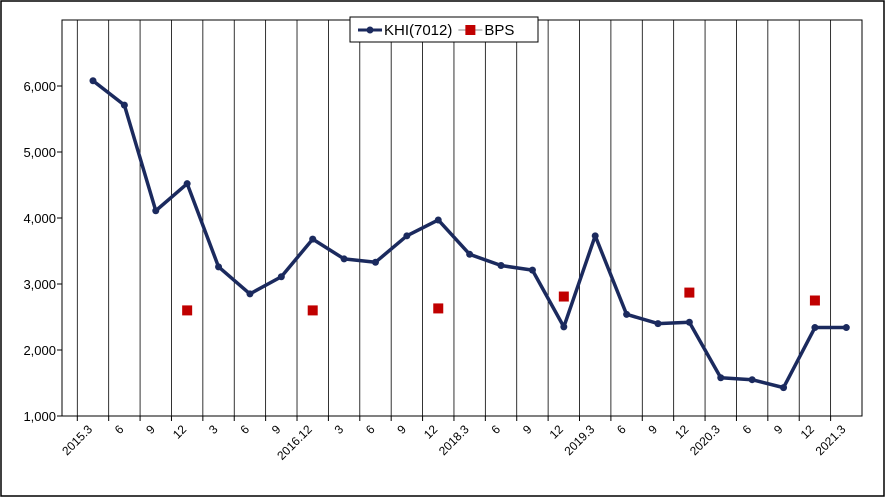 This screenshot has width=886, height=503. What do you see at coordinates (39, 86) in the screenshot?
I see `y-tick-label: 6,000` at bounding box center [39, 86].